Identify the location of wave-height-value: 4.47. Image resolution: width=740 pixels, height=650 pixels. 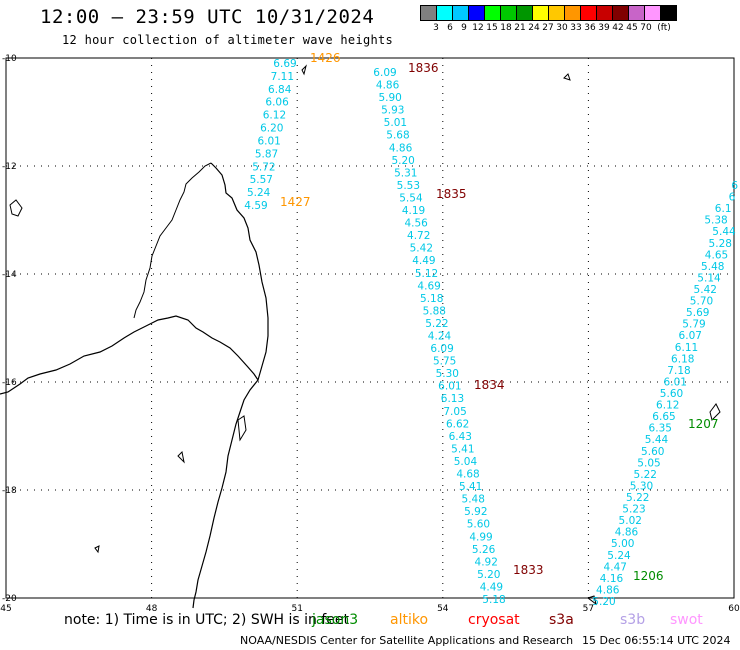
(615, 567).